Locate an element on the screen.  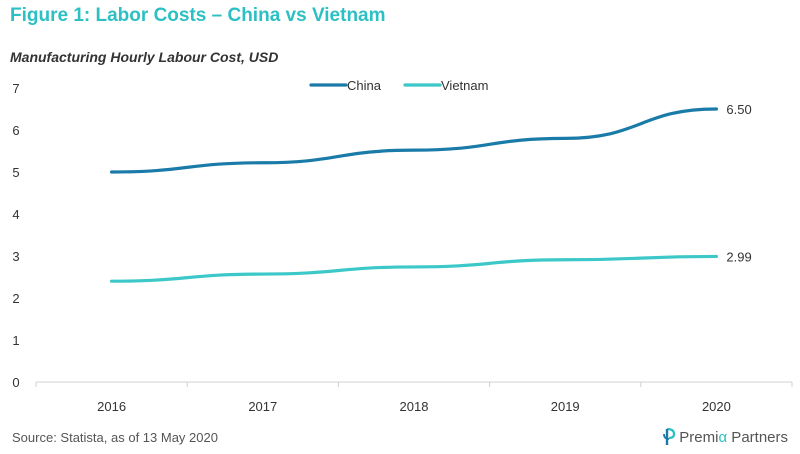
legend-label-vietnam: Vietnam is located at coordinates (464, 85).